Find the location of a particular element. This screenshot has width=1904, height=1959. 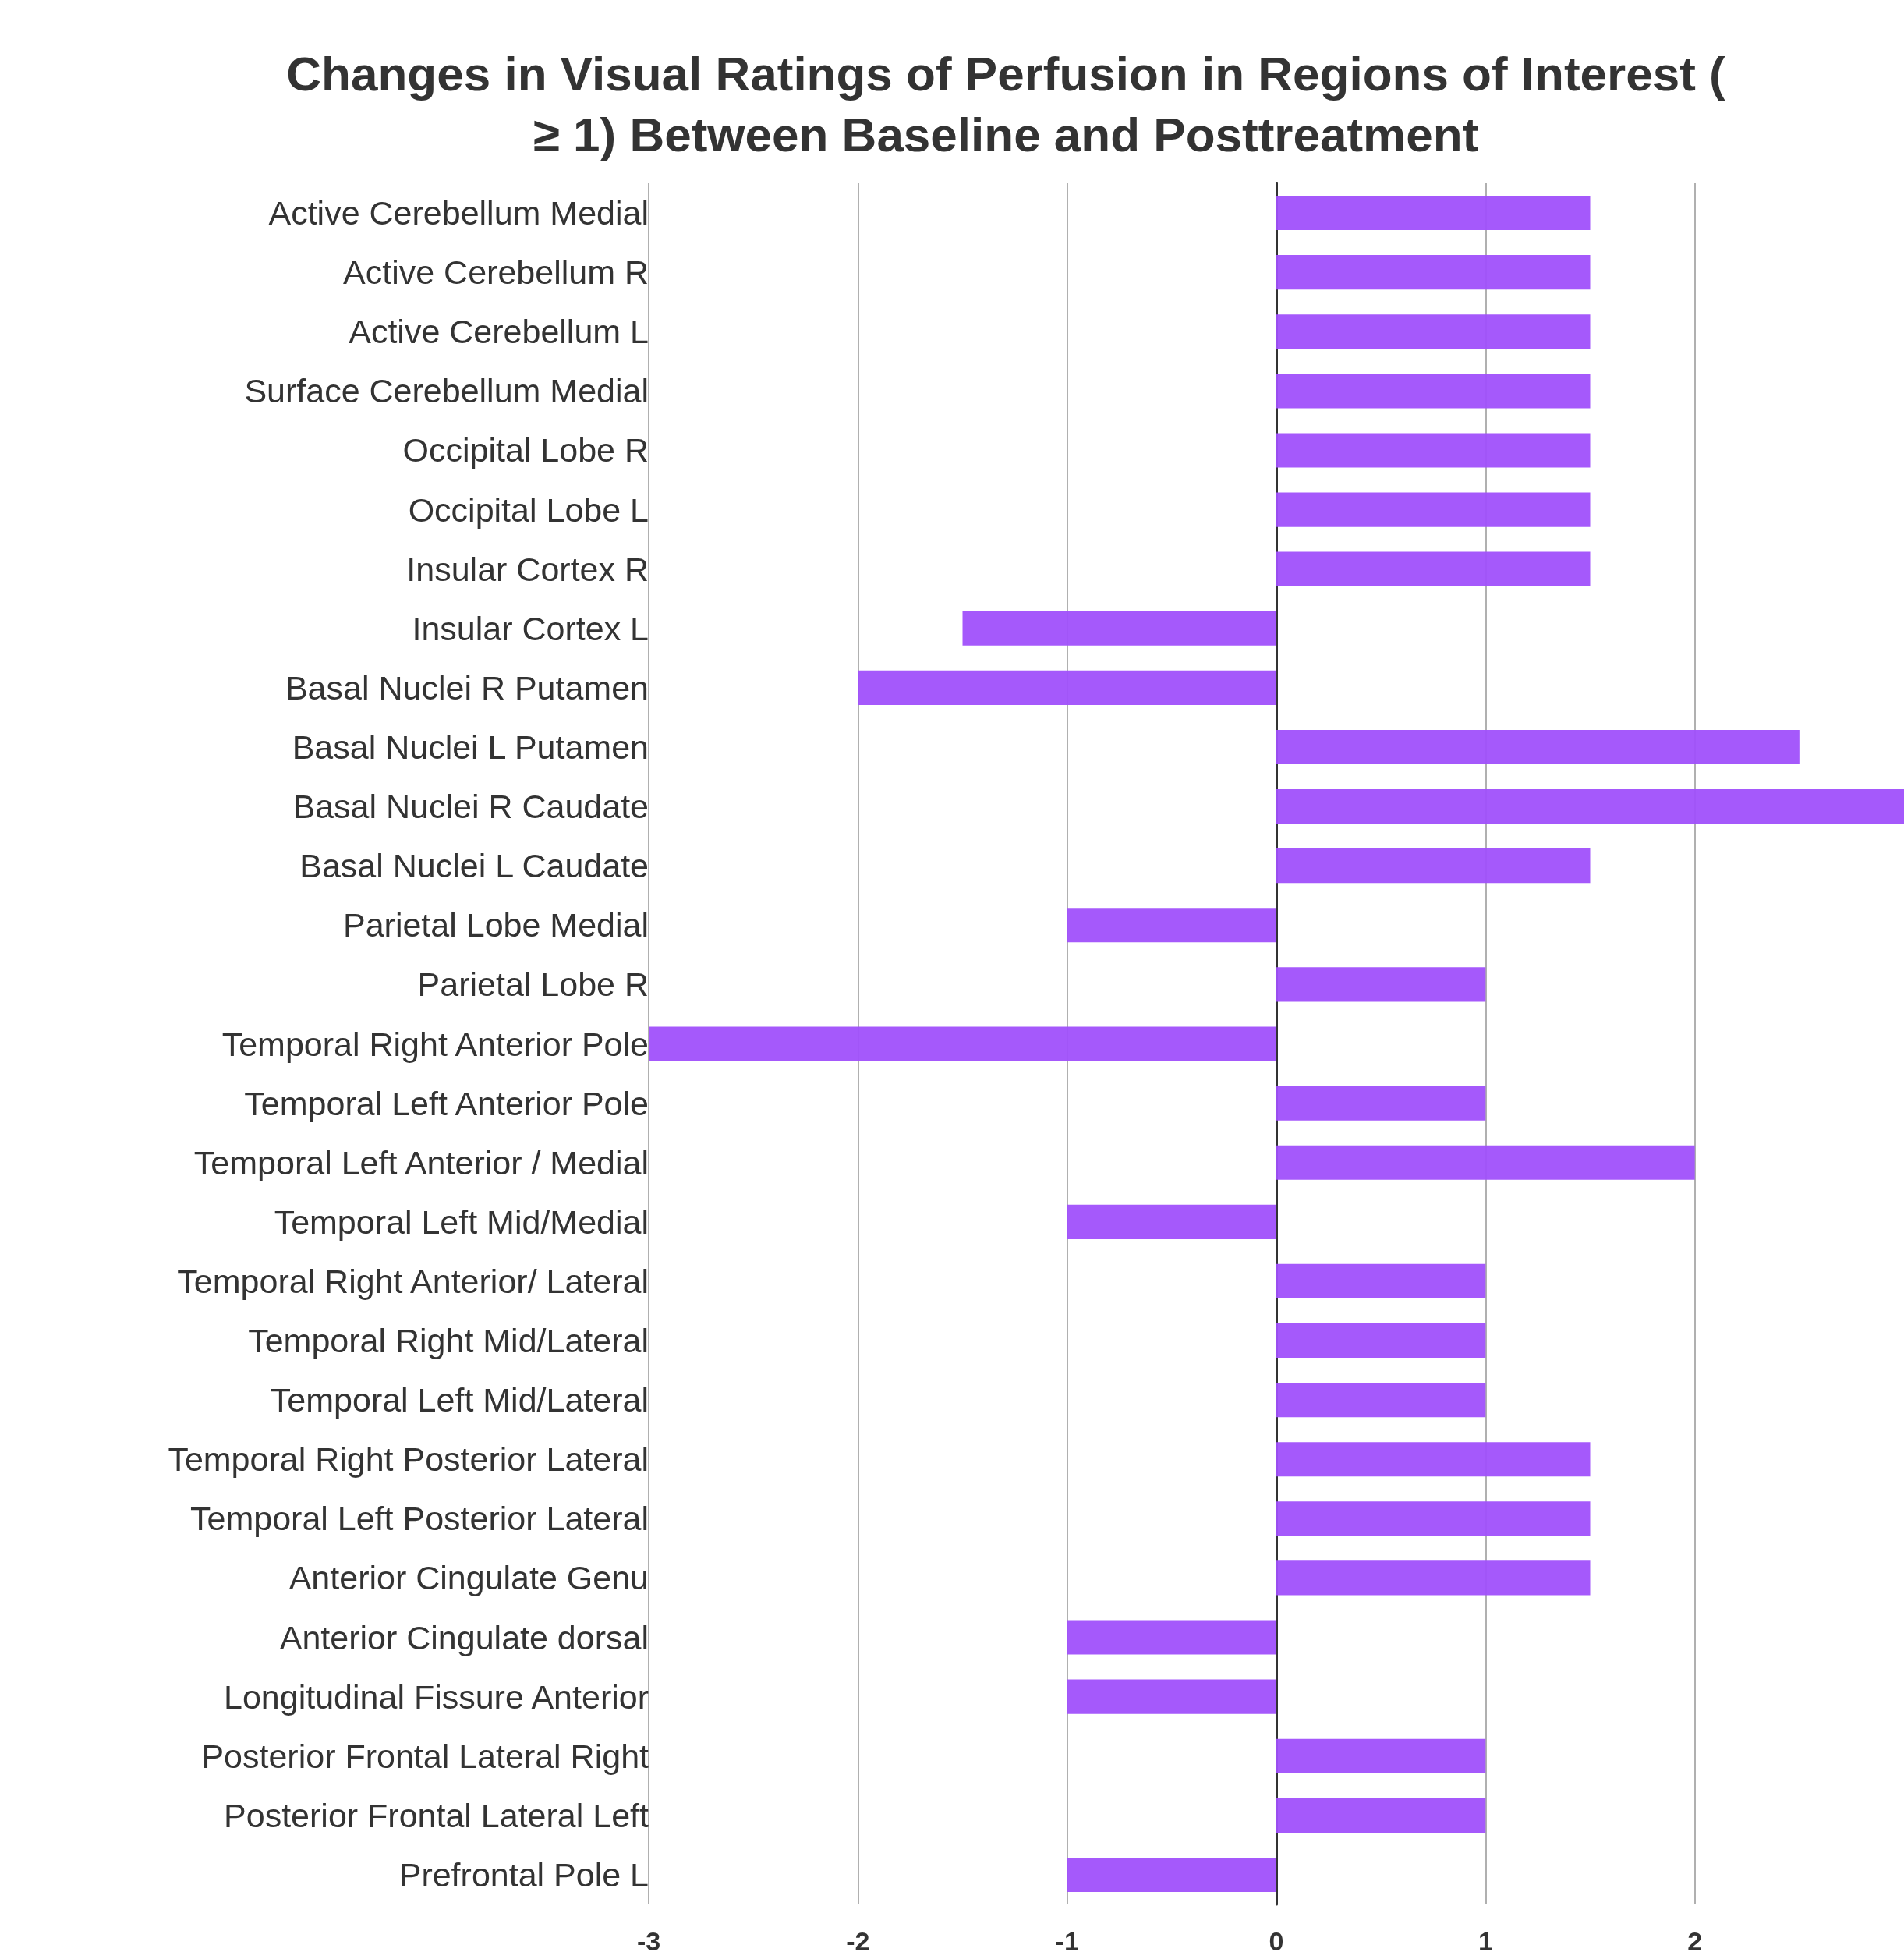

y-tick-label: Occipital Lobe L is located at coordinates (529, 510).